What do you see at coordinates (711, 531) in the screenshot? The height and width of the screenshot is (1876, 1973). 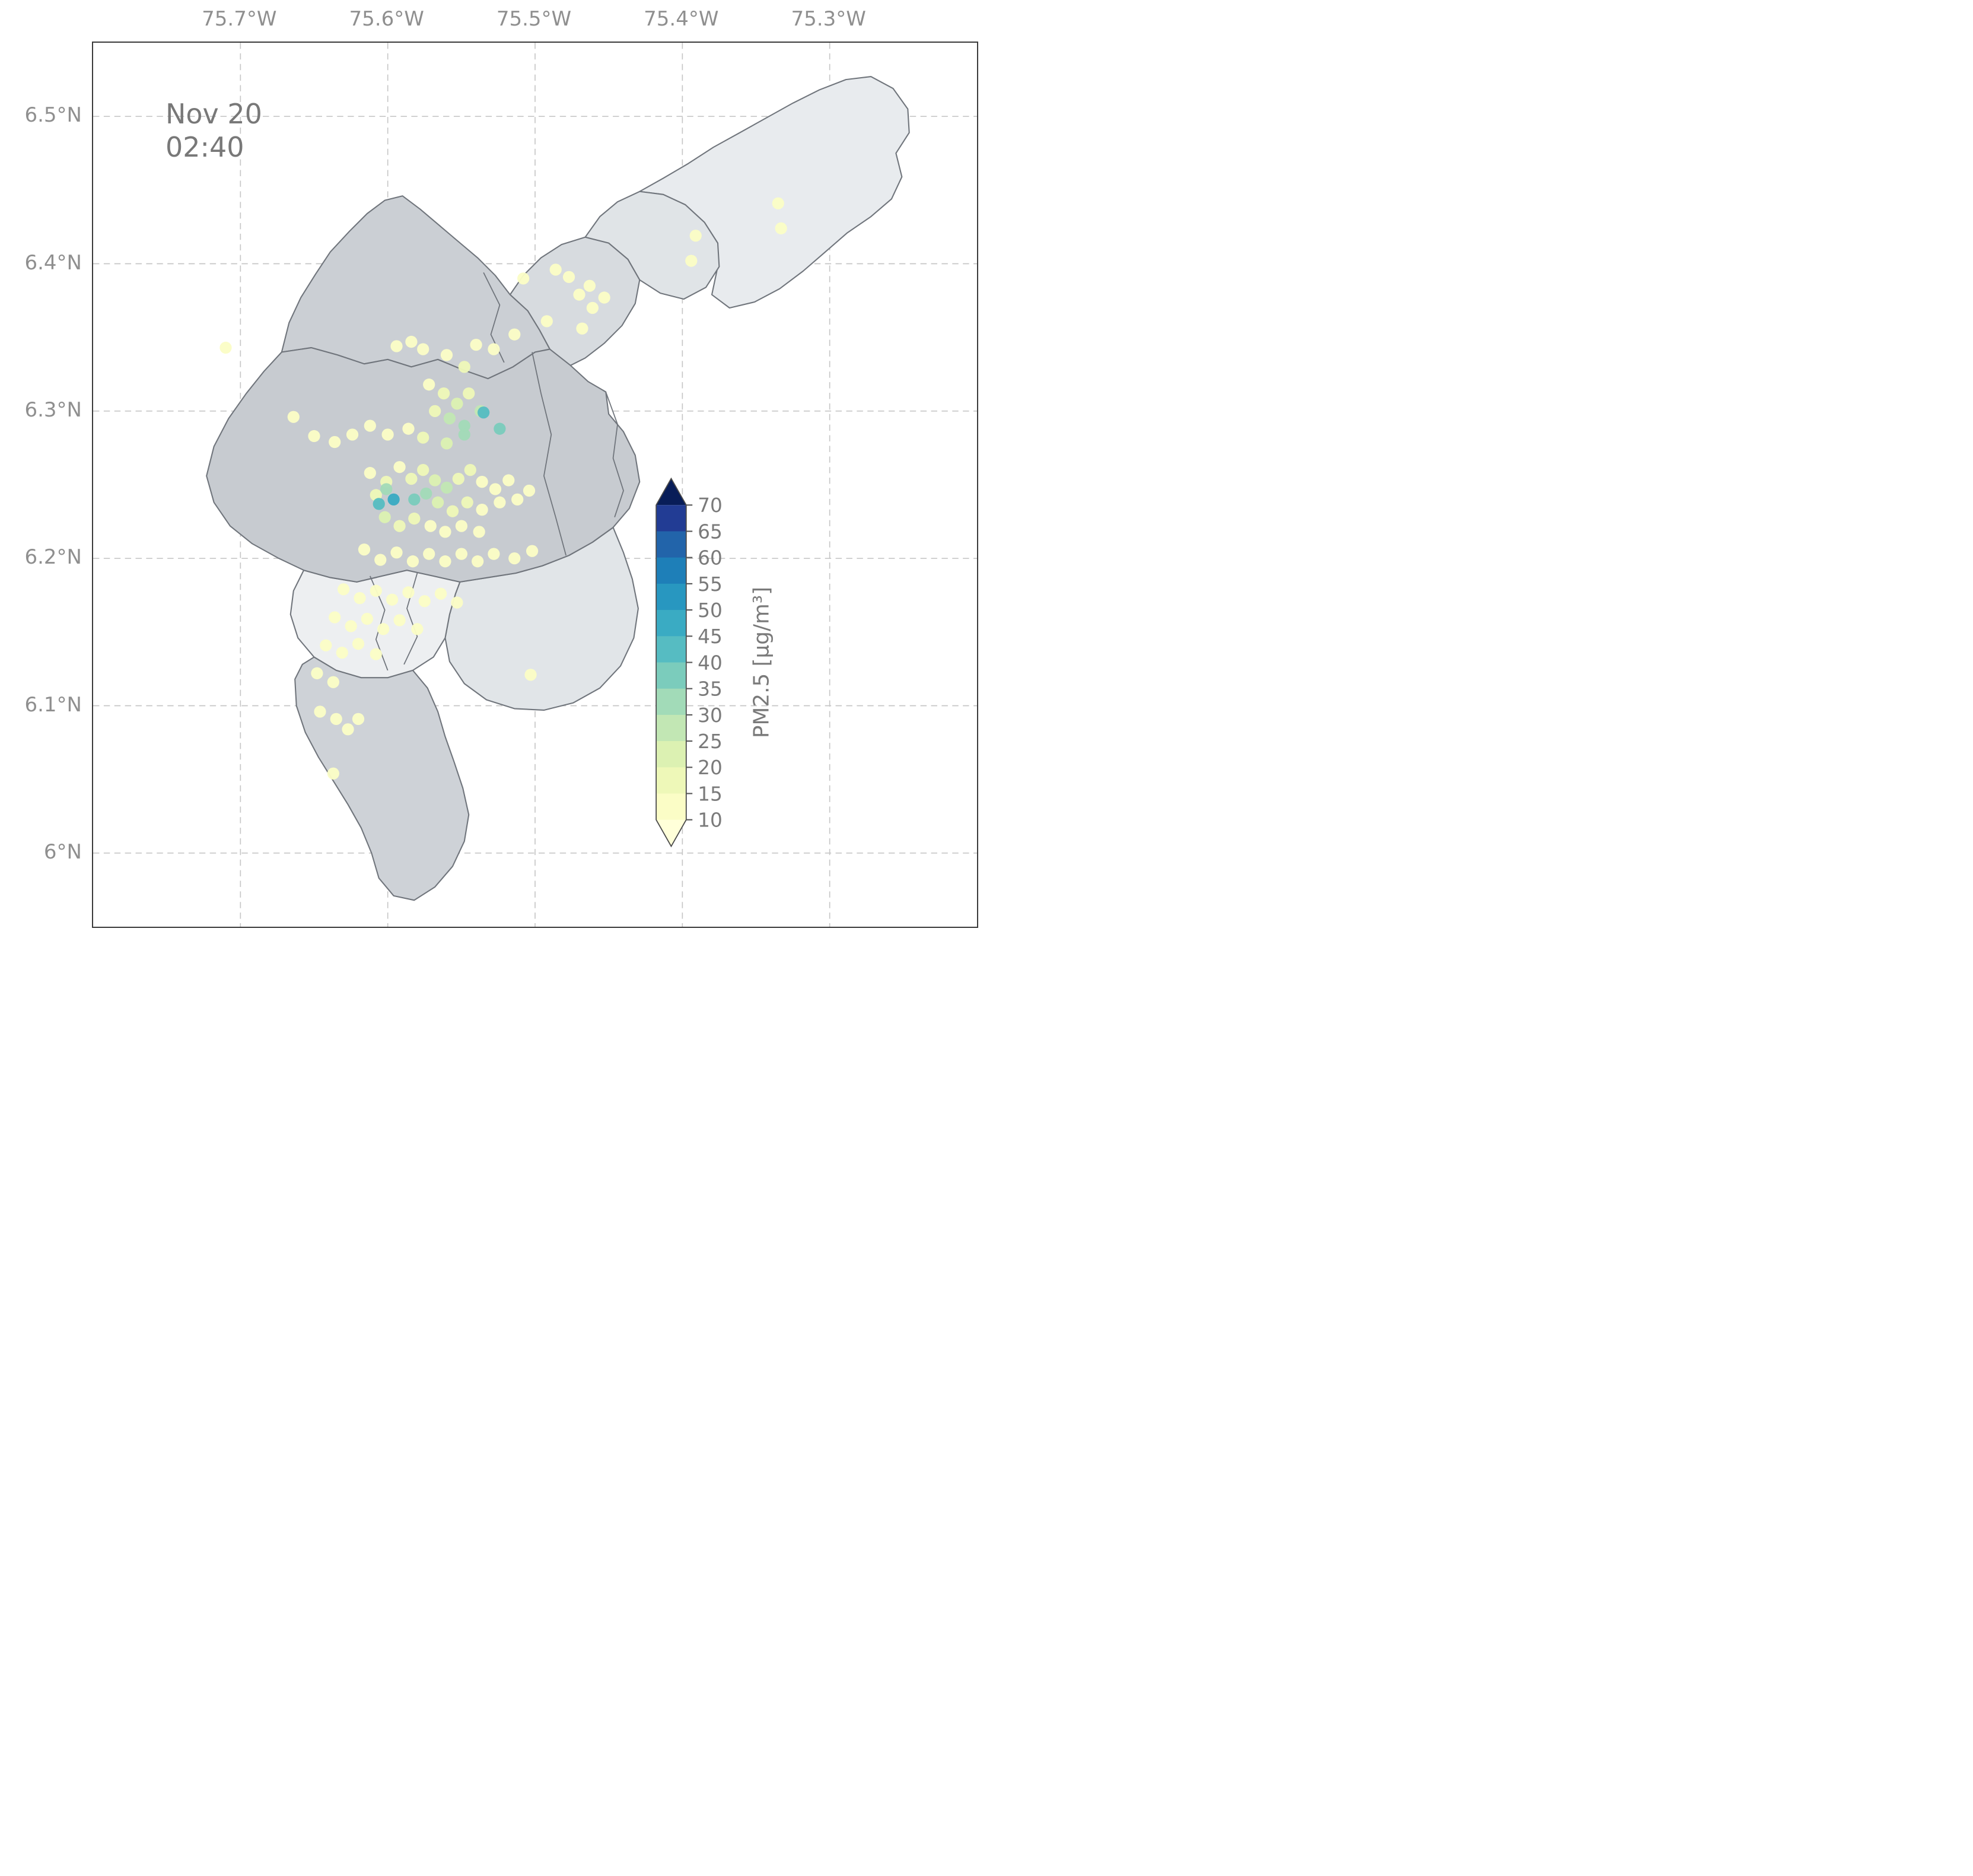 I see `colorbar-tick-label: 65` at bounding box center [711, 531].